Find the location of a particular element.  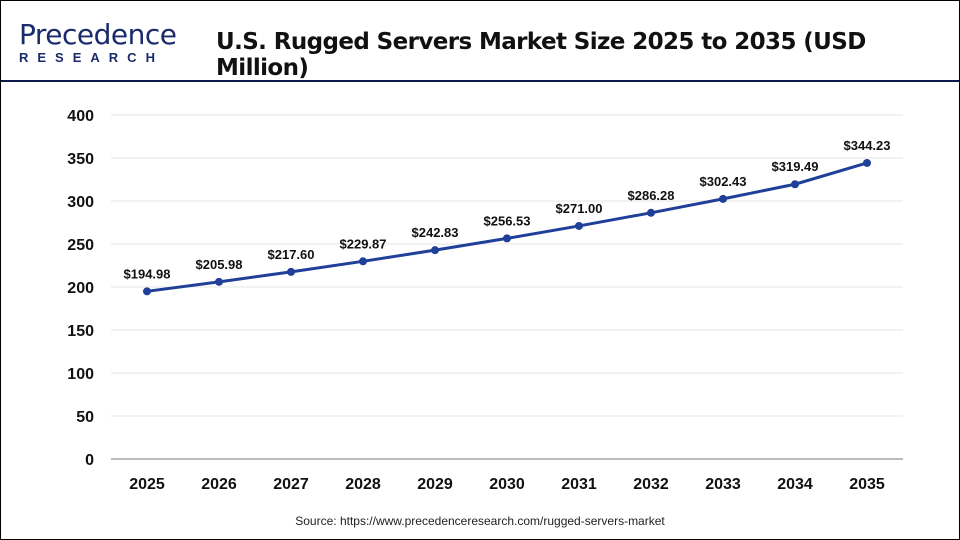

y-tick-label: 400 is located at coordinates (80, 116).